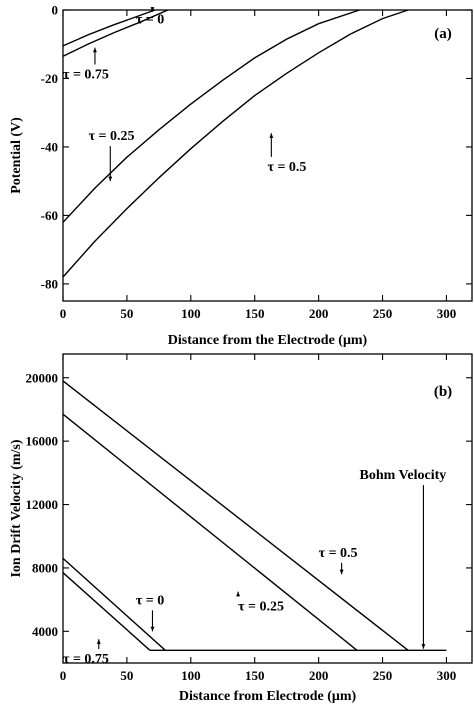 The width and height of the screenshot is (474, 707). I want to click on y-tick-label: 4000, so click(45, 631).